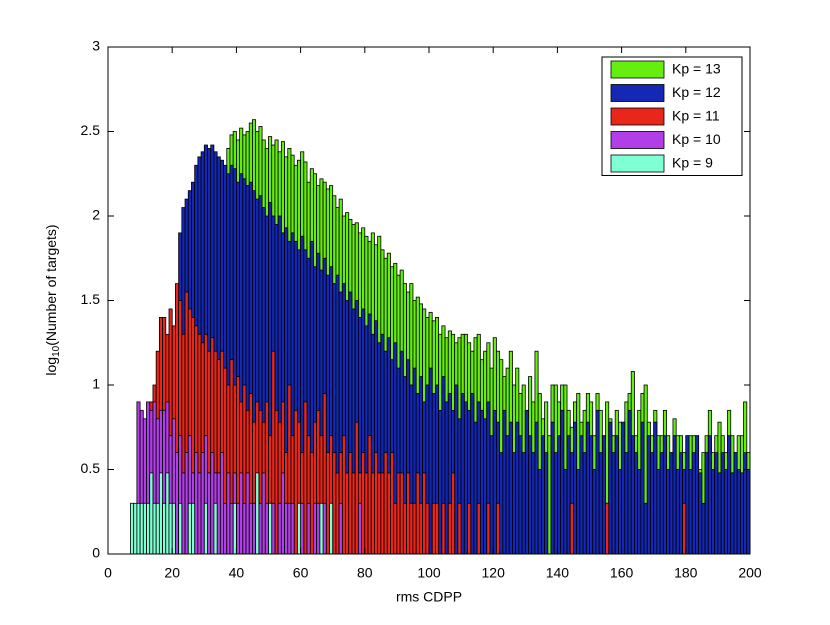 The height and width of the screenshot is (625, 830). I want to click on y-tick-label: 0, so click(96, 553).